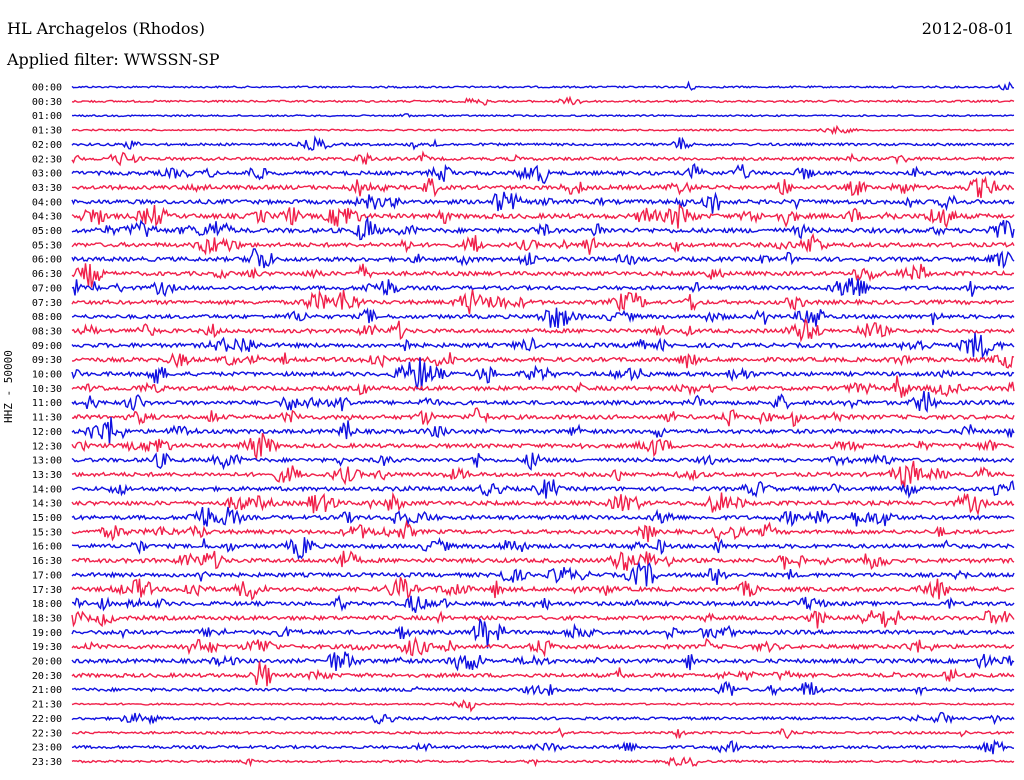 This screenshot has width=1024, height=780. I want to click on station-title: HL Archagelos (Rhodos), so click(106, 28).